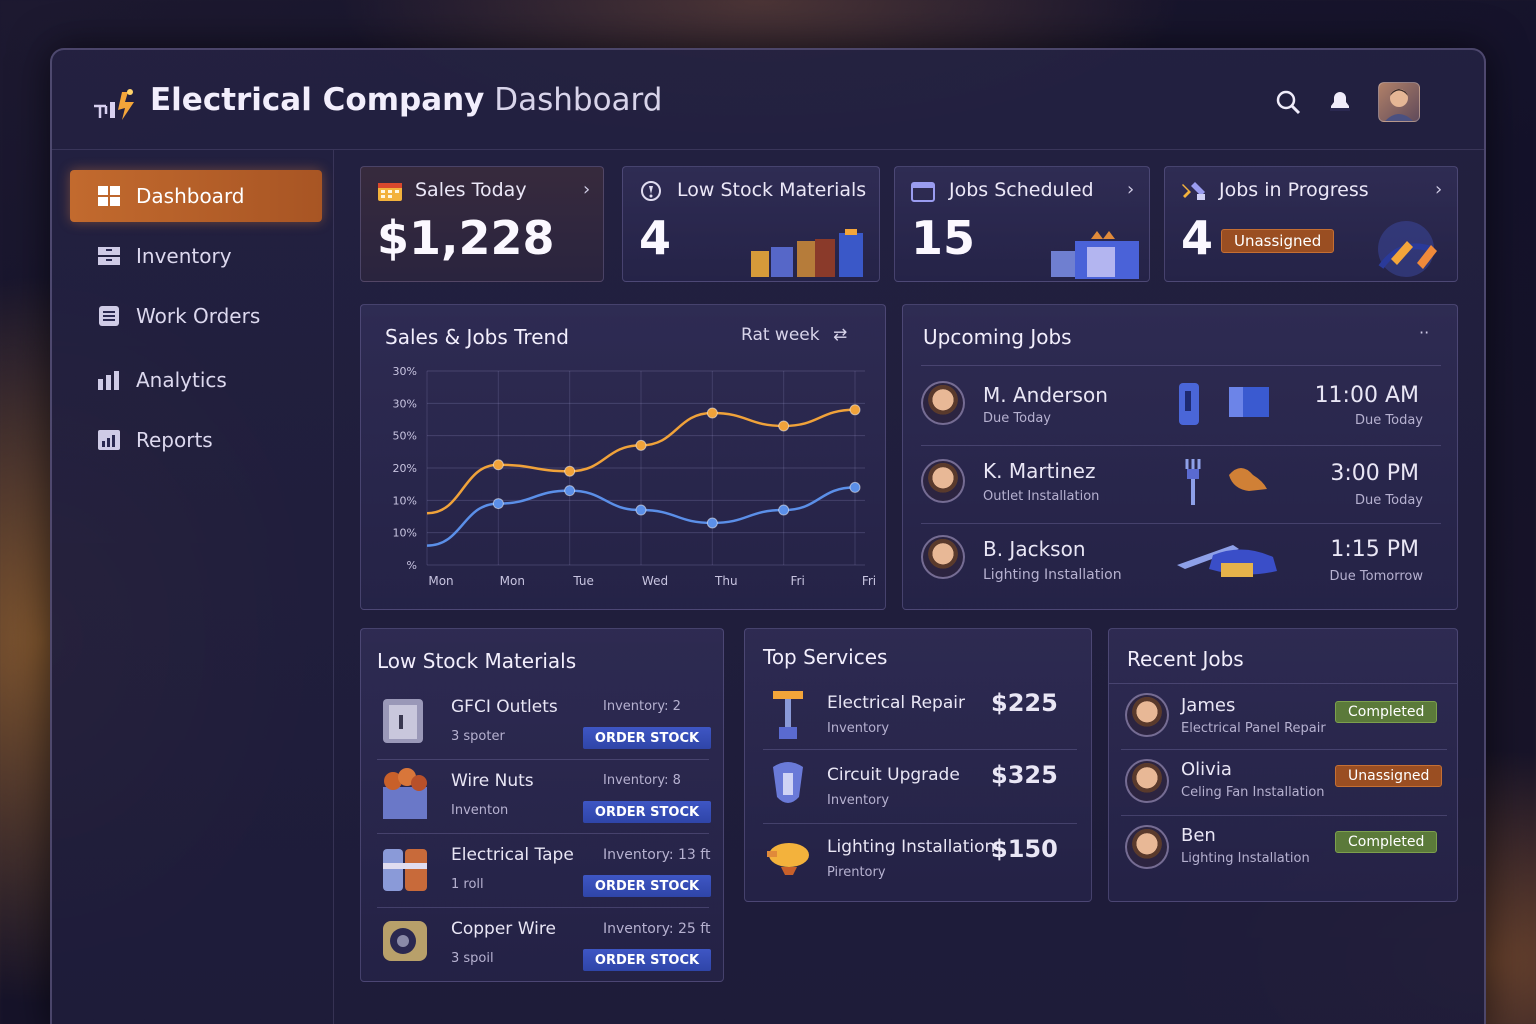 The width and height of the screenshot is (1536, 1024). I want to click on job-name: Olivia, so click(1206, 769).